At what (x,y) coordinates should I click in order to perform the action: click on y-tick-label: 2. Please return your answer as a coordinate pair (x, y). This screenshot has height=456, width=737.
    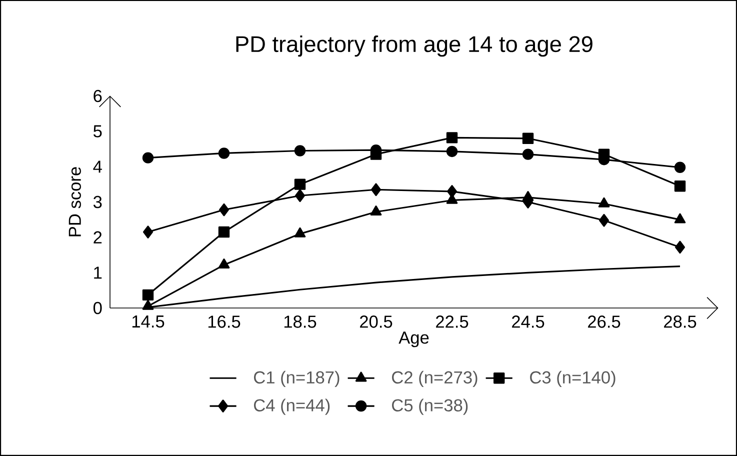
    Looking at the image, I should click on (98, 237).